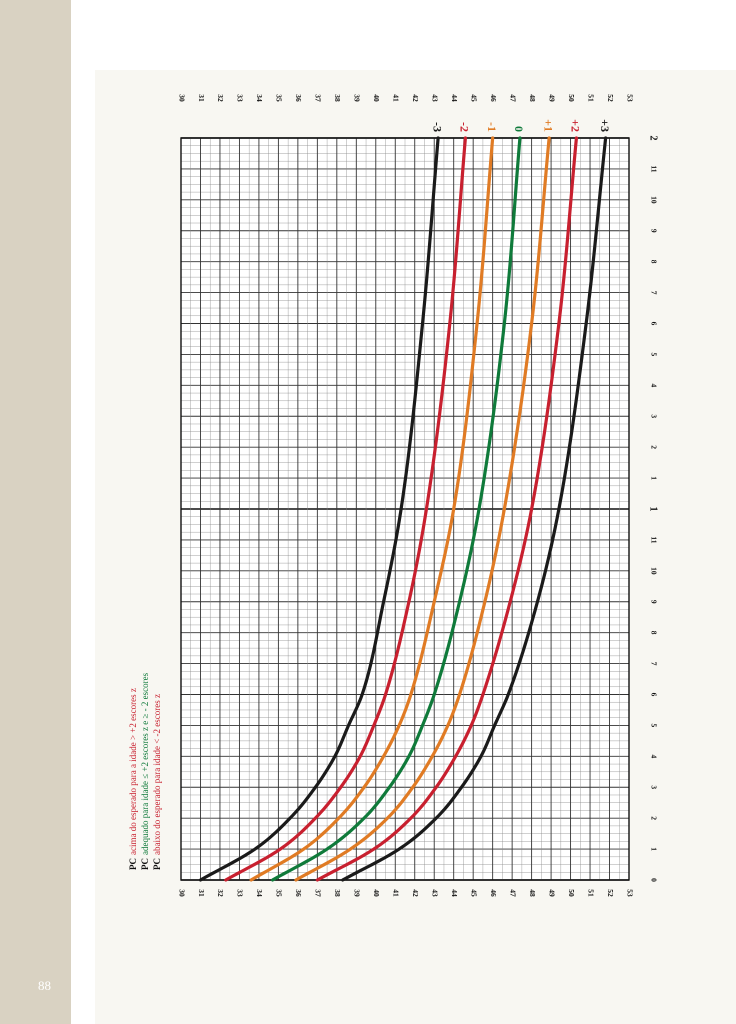  I want to click on y-tick-label-top: 35, so click(279, 98).